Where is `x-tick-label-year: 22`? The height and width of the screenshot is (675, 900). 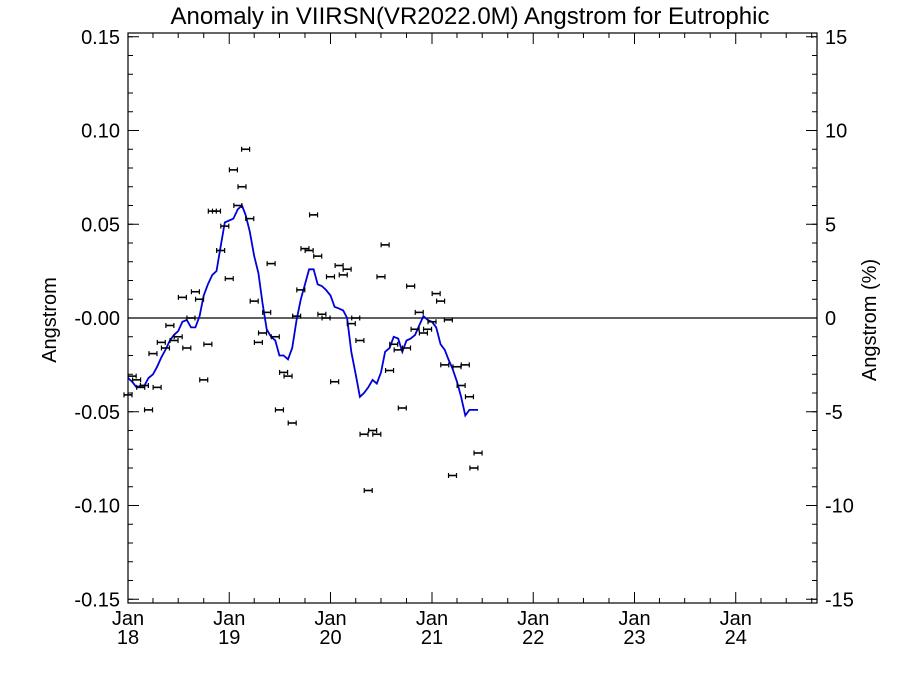 x-tick-label-year: 22 is located at coordinates (533, 638).